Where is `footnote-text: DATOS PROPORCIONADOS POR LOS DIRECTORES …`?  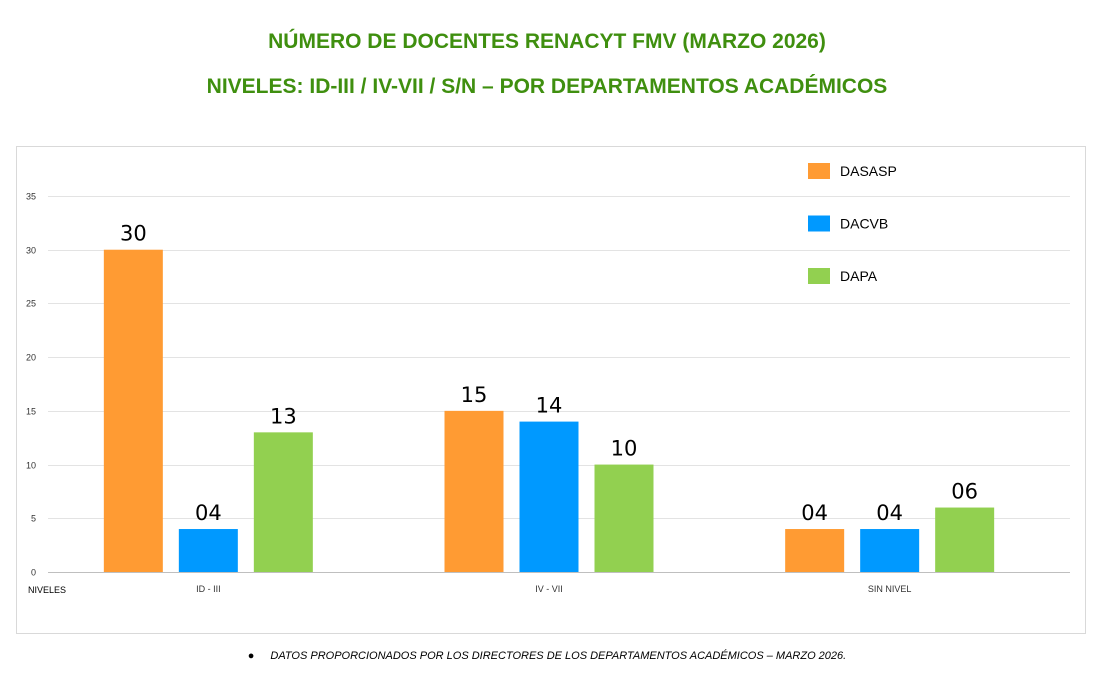
footnote-text: DATOS PROPORCIONADOS POR LOS DIRECTORES … is located at coordinates (558, 656).